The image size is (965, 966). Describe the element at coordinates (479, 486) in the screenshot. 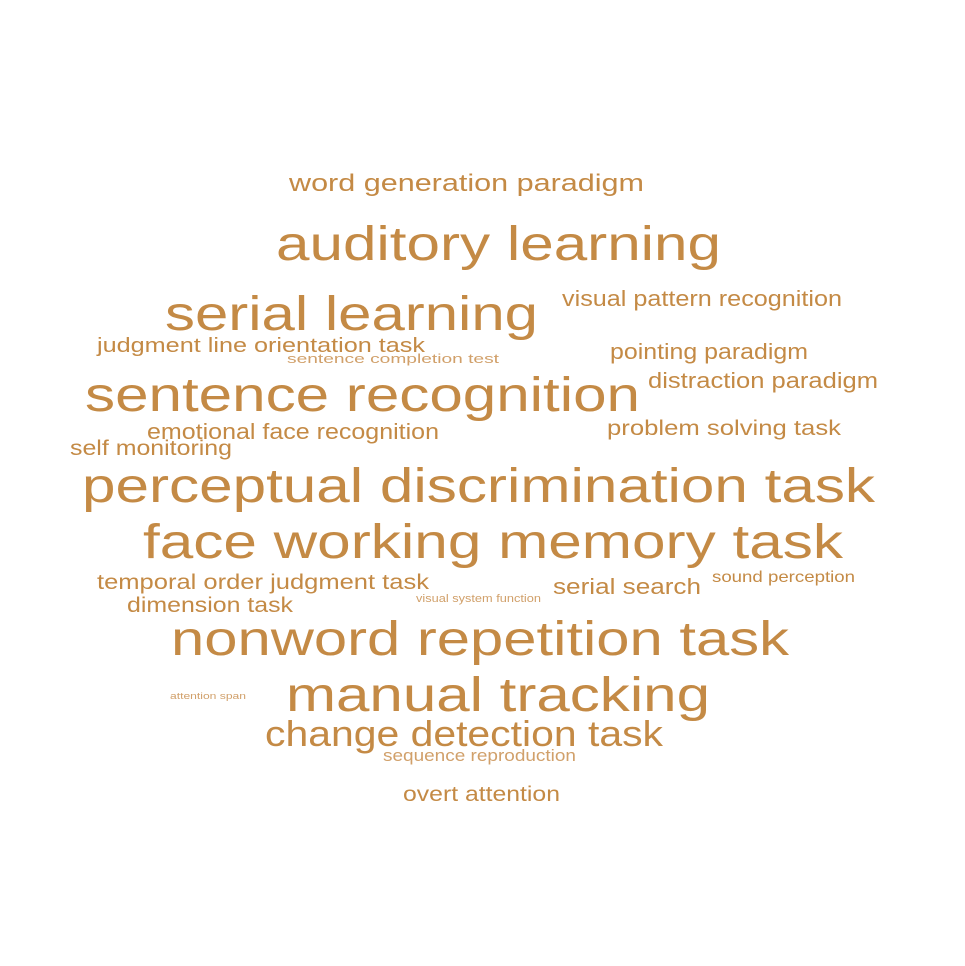

I see `word-perceptual-discrimination-task: perceptual discrimination task` at that location.